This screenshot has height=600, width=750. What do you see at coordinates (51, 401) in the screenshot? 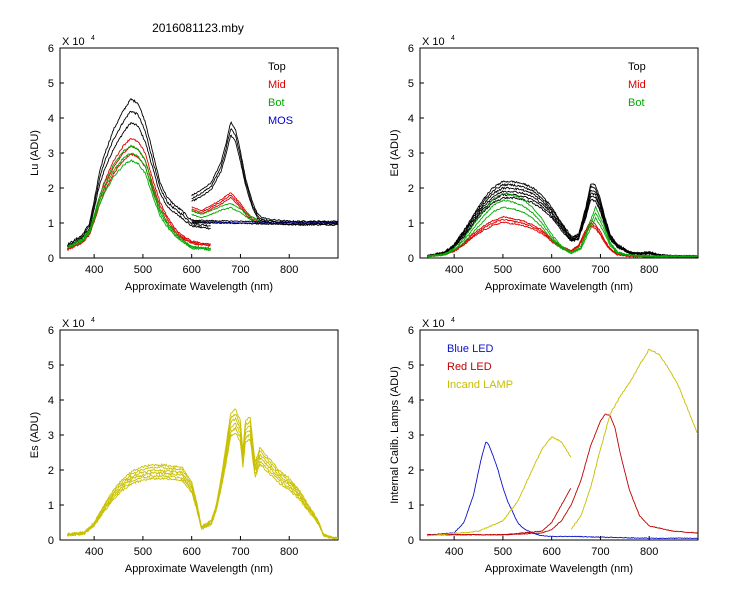
I see `es-ytick-label: 4` at bounding box center [51, 401].